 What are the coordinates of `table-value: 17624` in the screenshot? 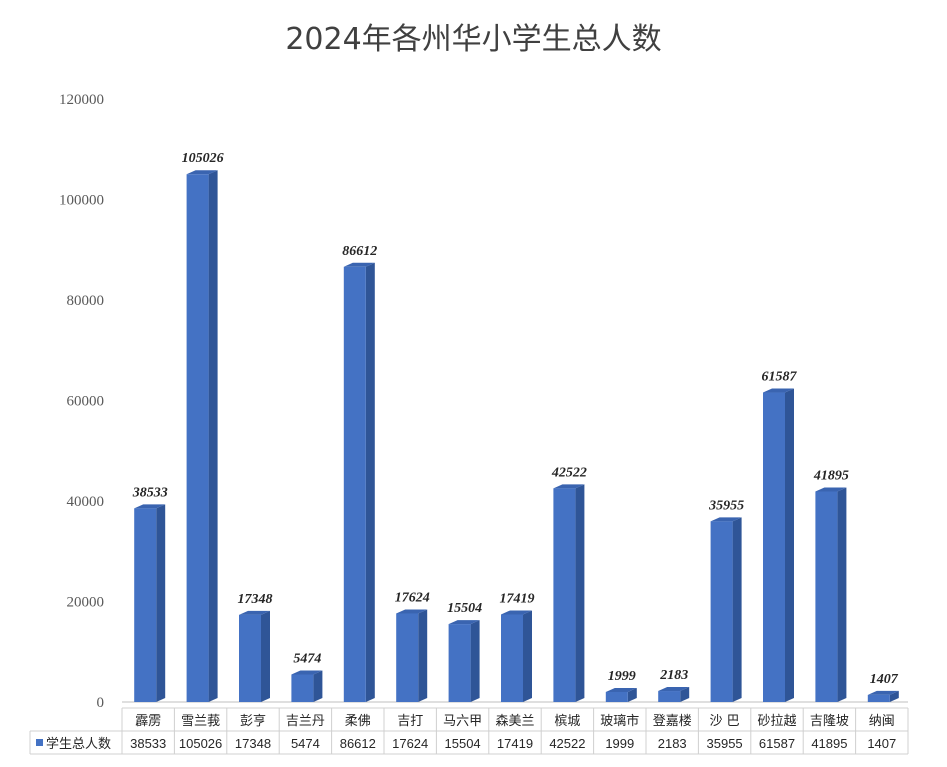 It's located at (410, 743).